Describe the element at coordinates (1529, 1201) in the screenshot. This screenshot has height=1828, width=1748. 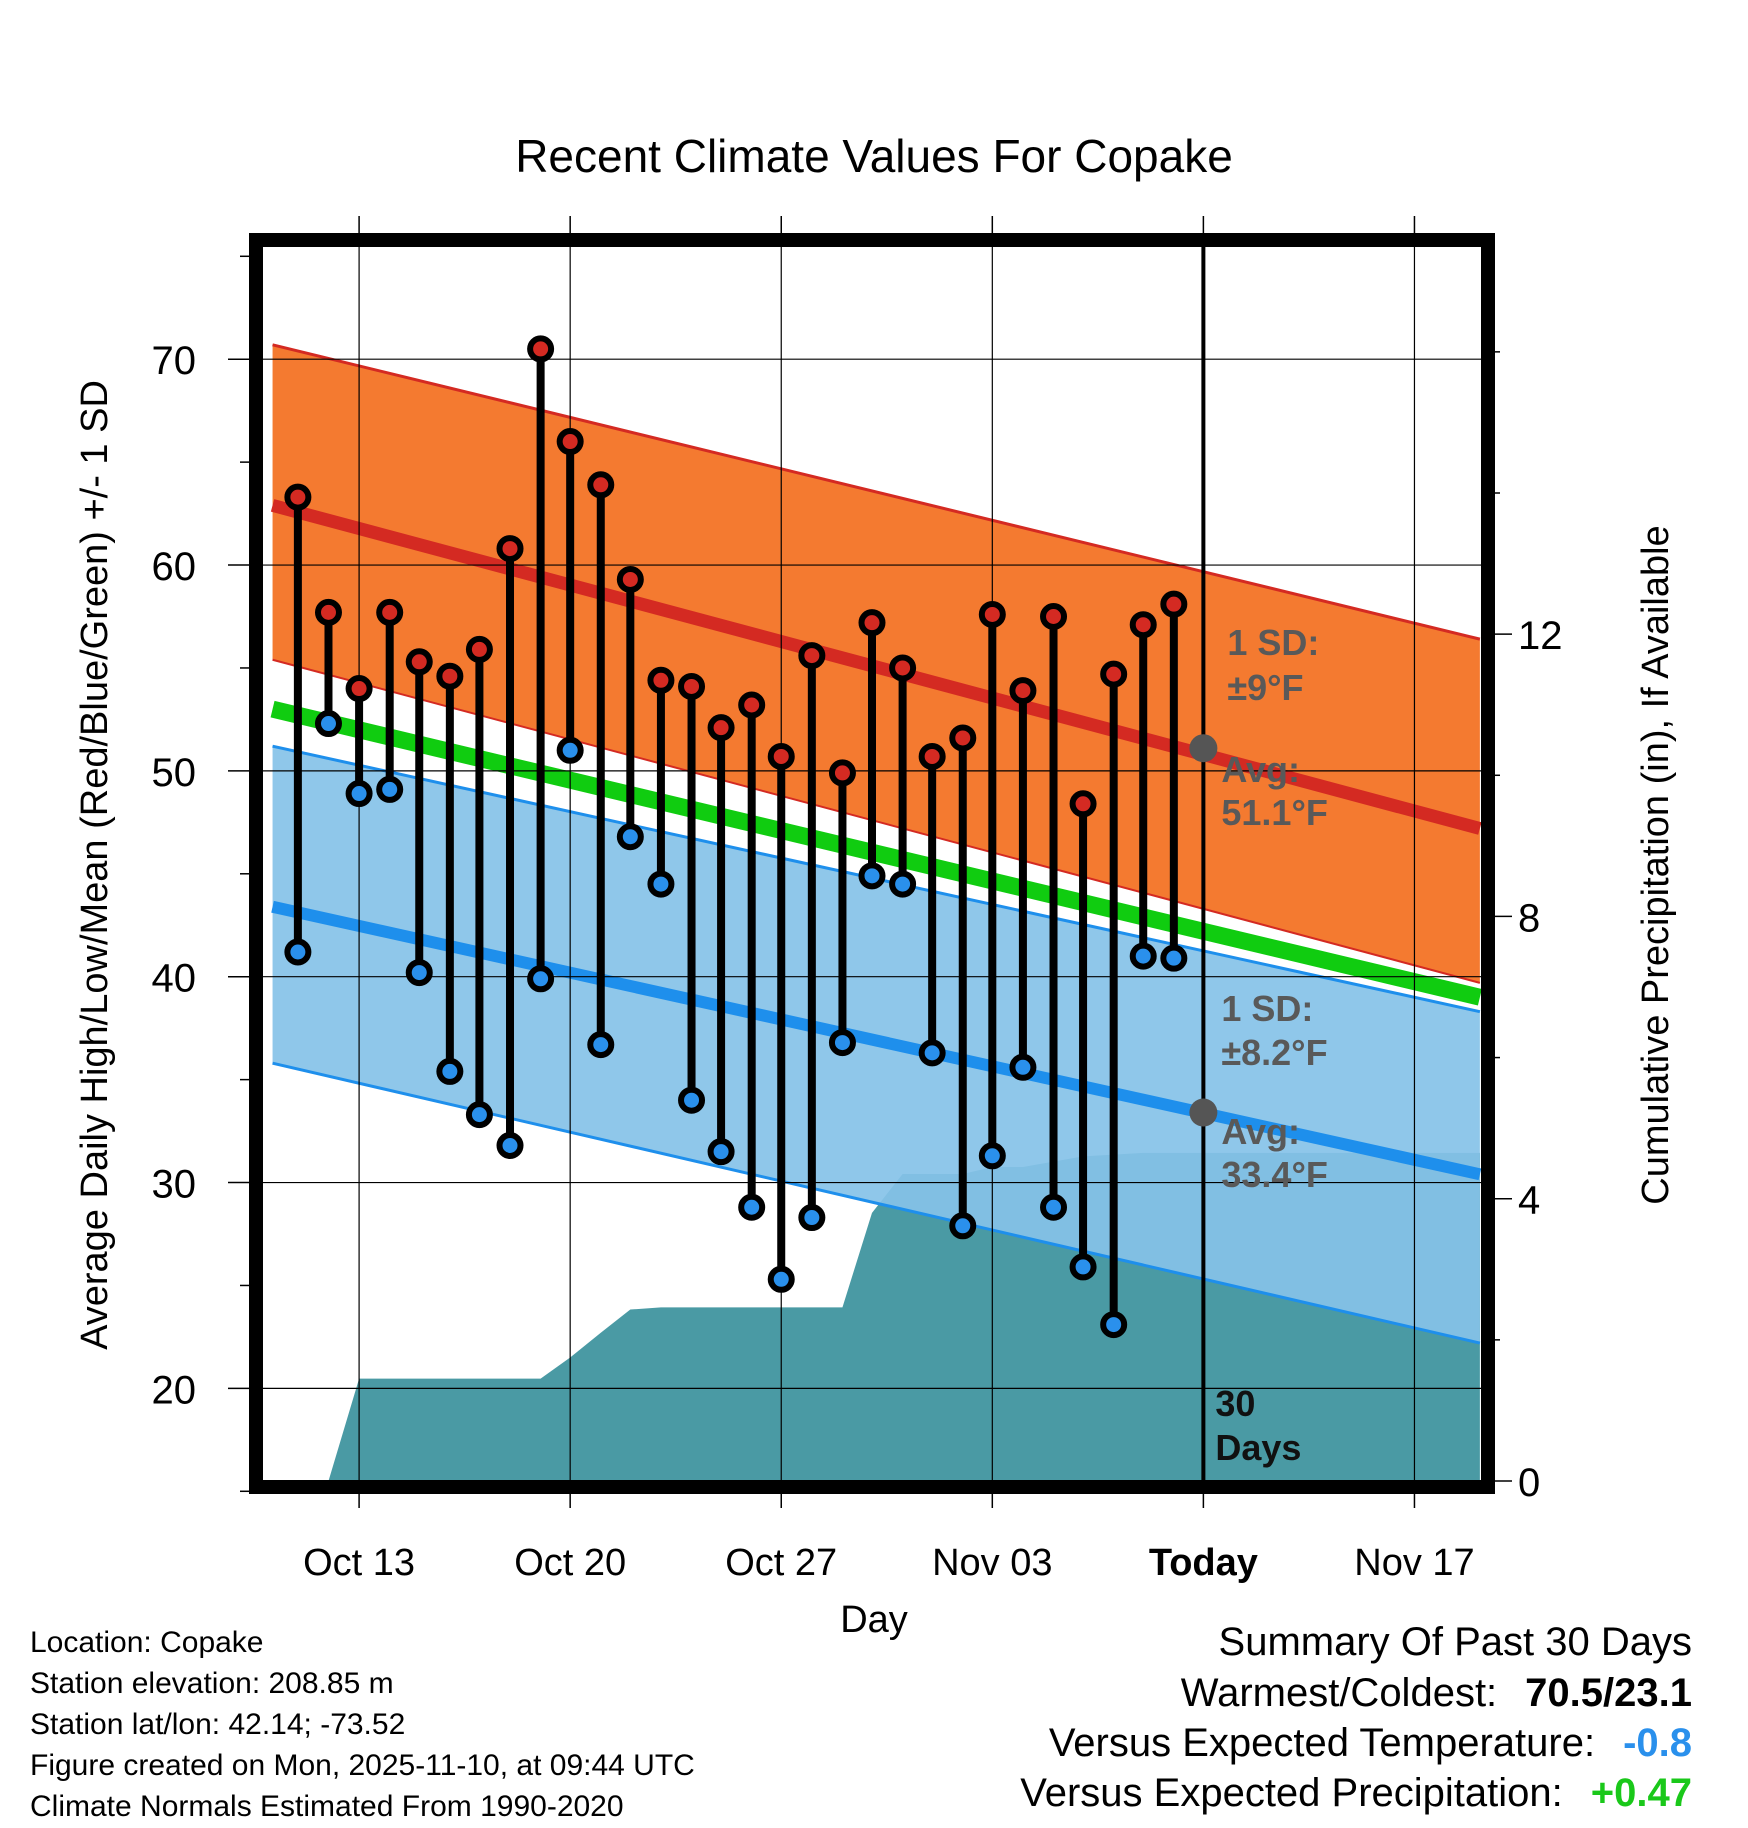
I see `y2-tick-label: 4` at that location.